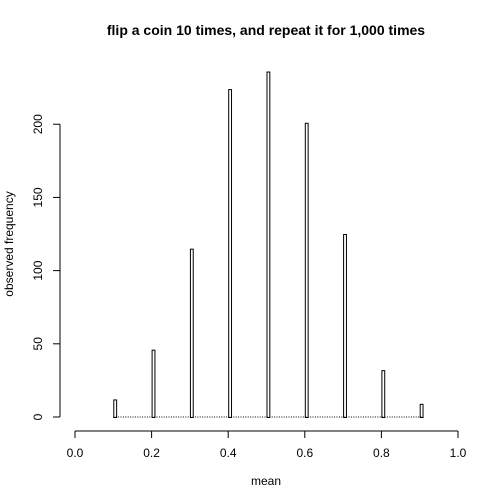 This screenshot has width=504, height=504. Describe the element at coordinates (228, 453) in the screenshot. I see `x-tick-label-2: 0.4` at that location.